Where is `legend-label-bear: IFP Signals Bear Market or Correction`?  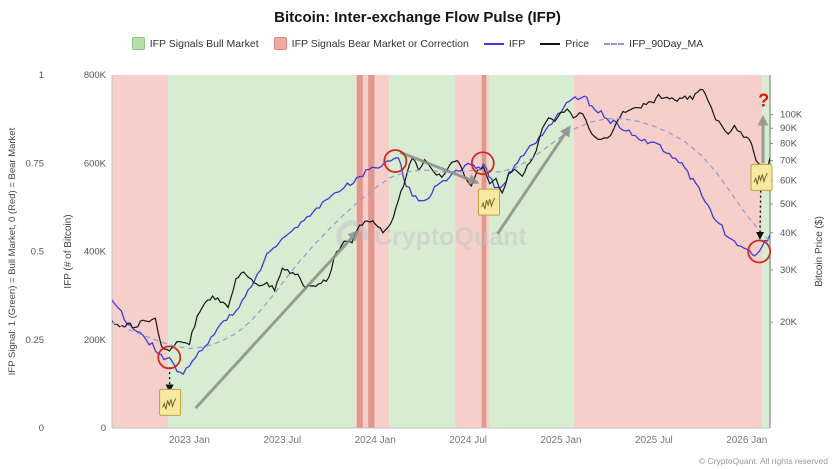
legend-label-bear: IFP Signals Bear Market or Correction is located at coordinates (380, 43).